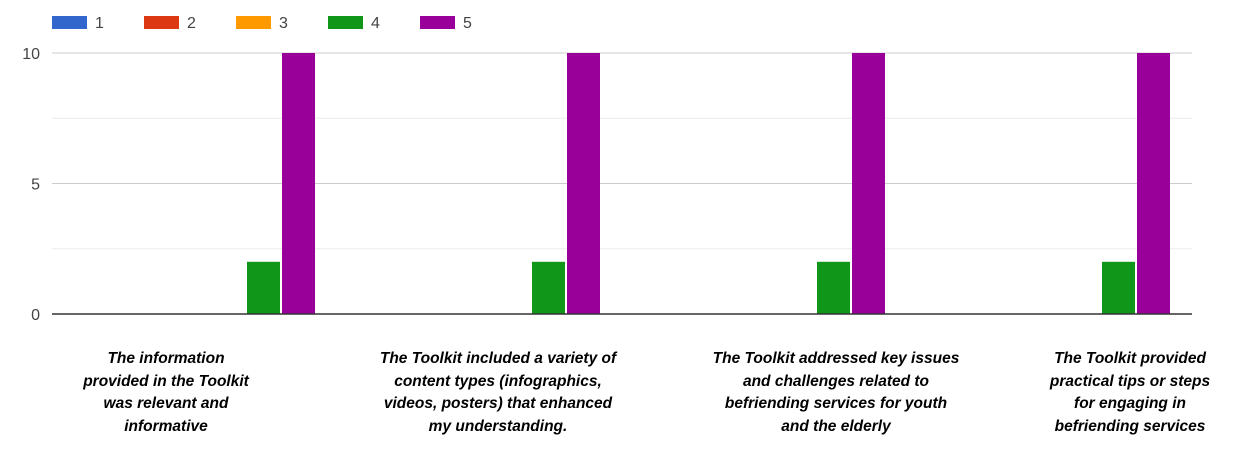 The height and width of the screenshot is (461, 1236). I want to click on legend-item: 3, so click(262, 23).